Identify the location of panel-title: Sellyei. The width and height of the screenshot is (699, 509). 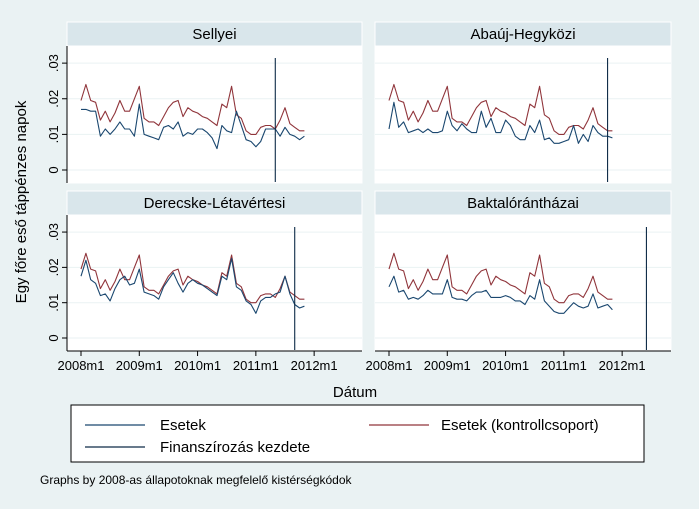
(214, 34).